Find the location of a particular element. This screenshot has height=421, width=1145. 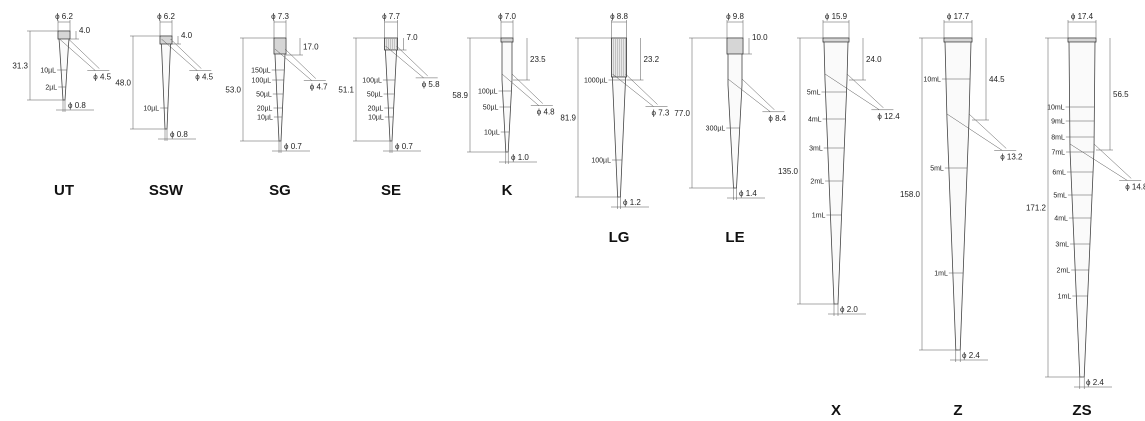

upper-height-label: 44.5 is located at coordinates (997, 79).